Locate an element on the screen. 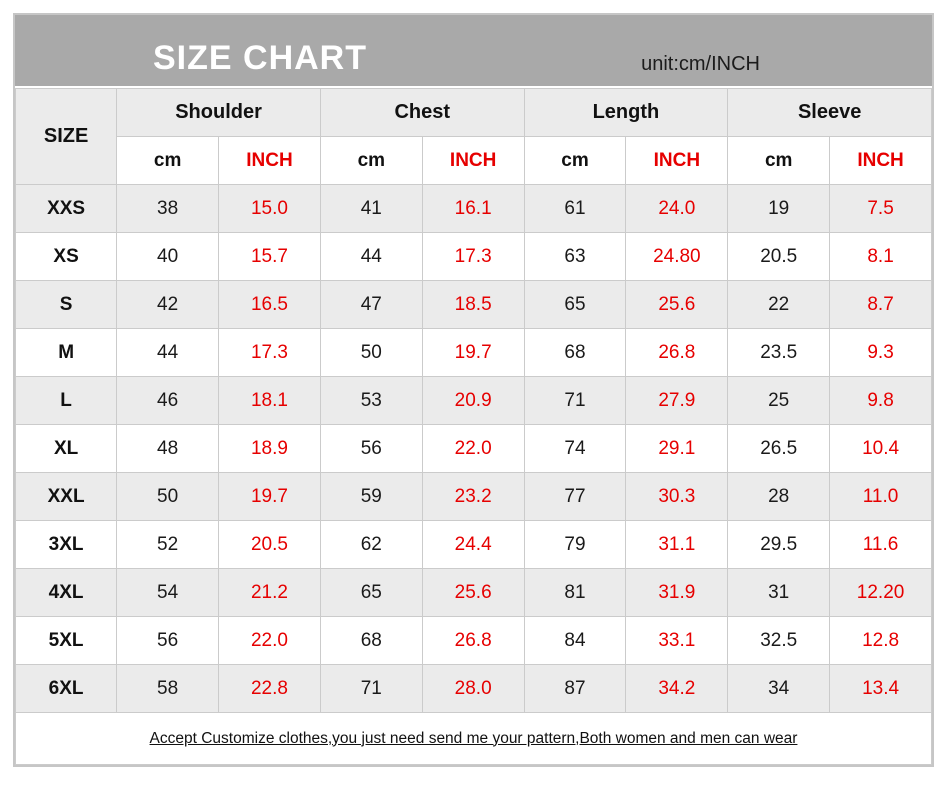 The height and width of the screenshot is (806, 949). measurement-cell: 54 is located at coordinates (168, 592).